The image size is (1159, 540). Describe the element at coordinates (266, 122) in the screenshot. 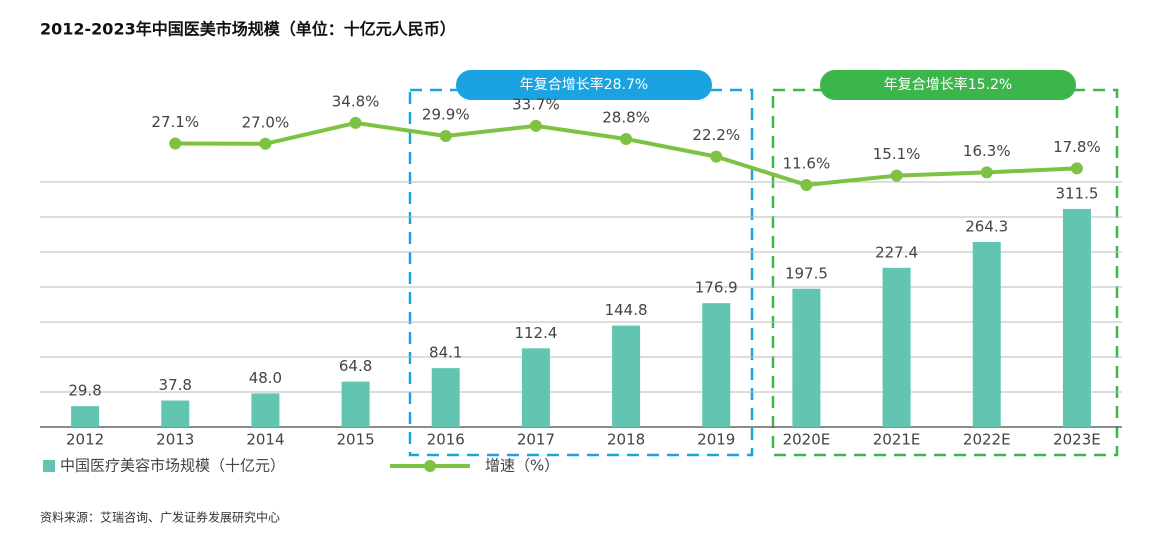

I see `growth-value-label: 27.0%` at that location.